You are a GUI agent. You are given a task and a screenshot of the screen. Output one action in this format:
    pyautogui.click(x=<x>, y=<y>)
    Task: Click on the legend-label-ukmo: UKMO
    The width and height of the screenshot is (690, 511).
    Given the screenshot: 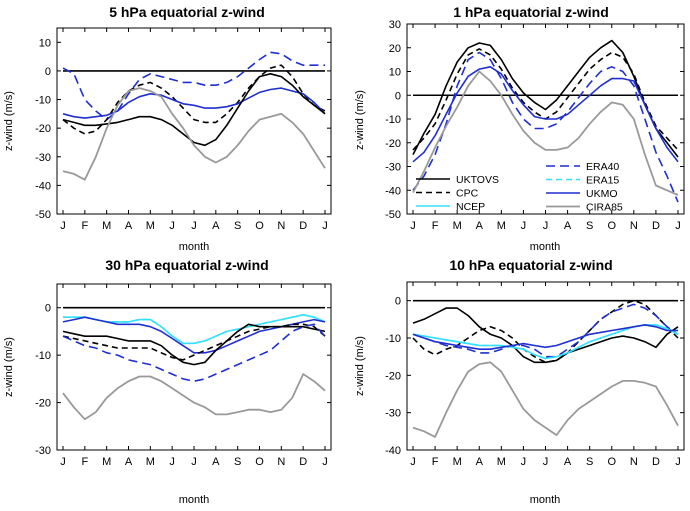 What is the action you would take?
    pyautogui.click(x=602, y=194)
    